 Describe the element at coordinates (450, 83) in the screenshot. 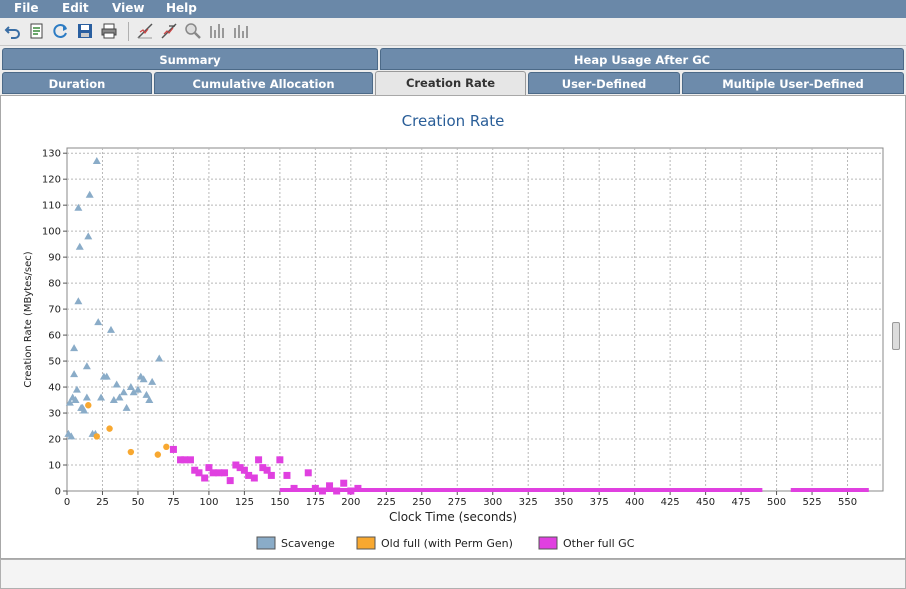

I see `tab-creation-rate: Creation Rate` at that location.